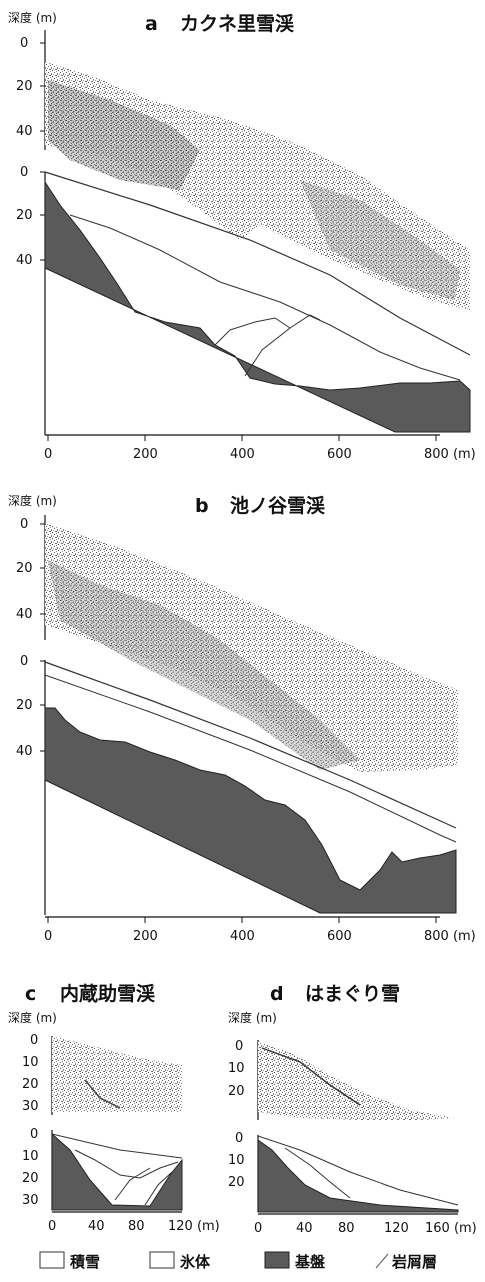  I want to click on panel-a-letter: a, so click(151, 24).